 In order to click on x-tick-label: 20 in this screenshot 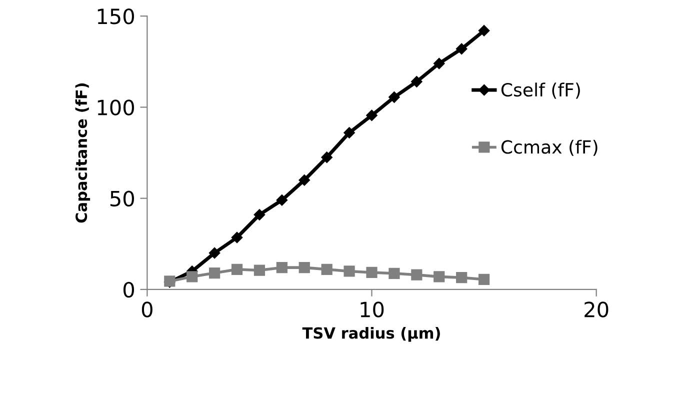, I will do `click(596, 310)`.